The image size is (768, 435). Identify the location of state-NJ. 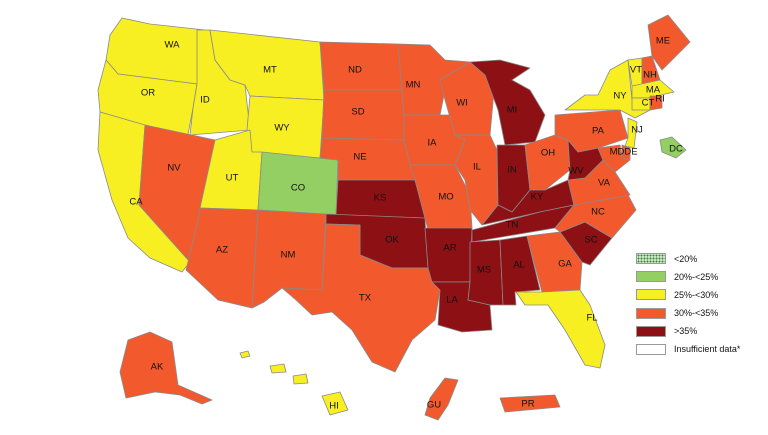
(631, 133).